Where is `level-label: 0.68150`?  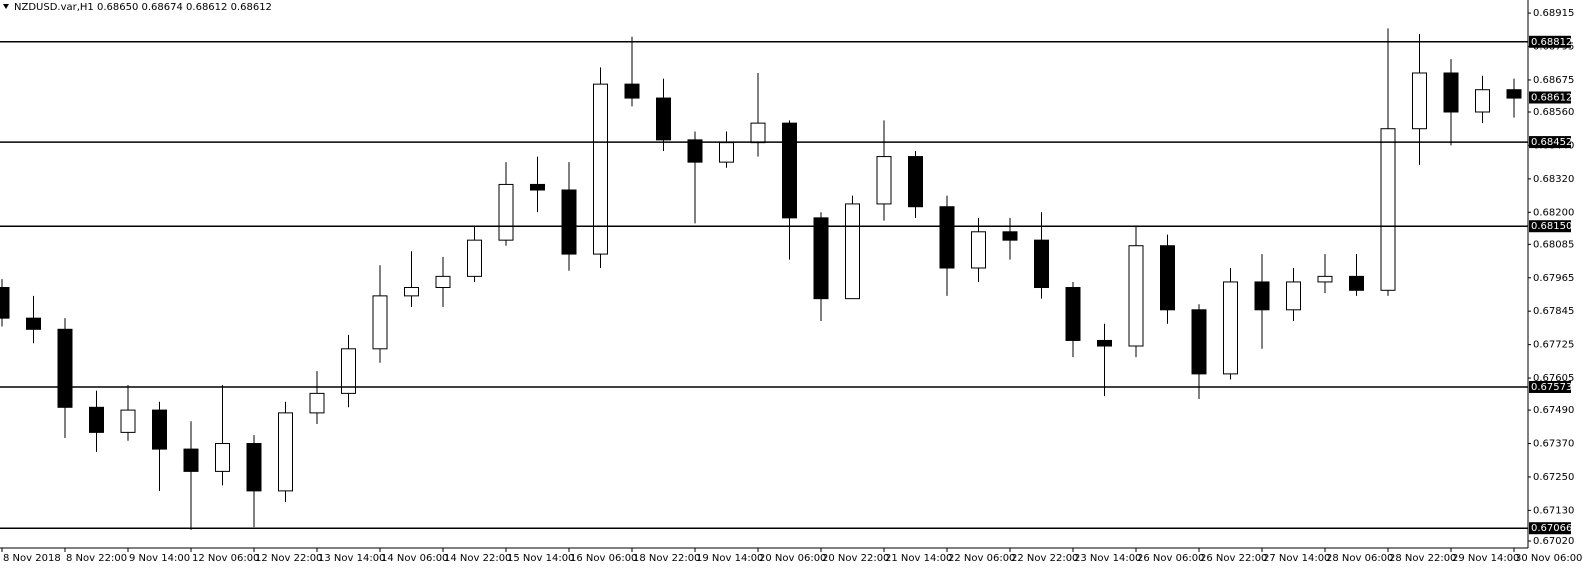 level-label: 0.68150 is located at coordinates (1551, 226).